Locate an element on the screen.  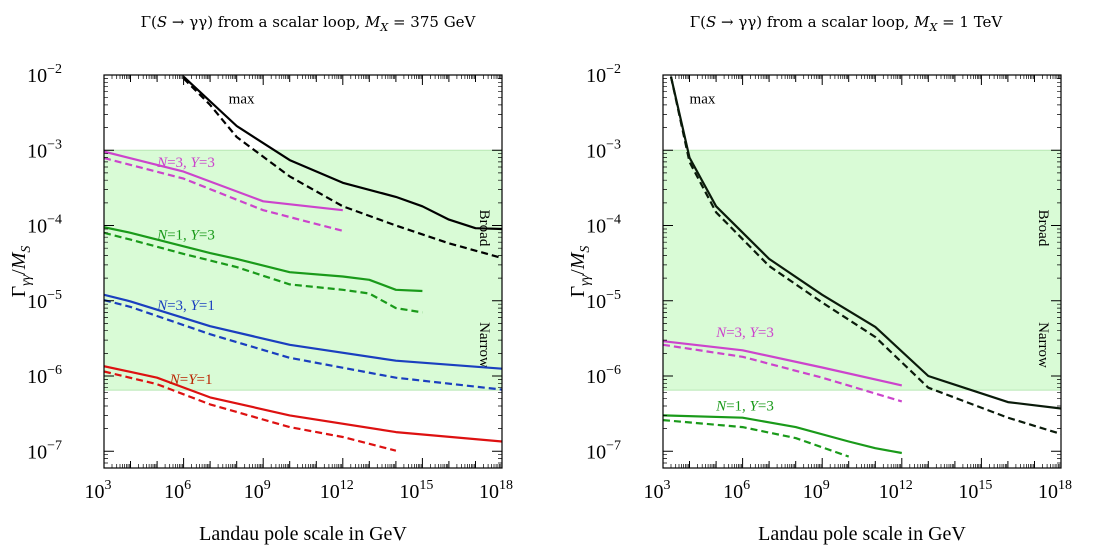
x-axis-label: Landau pole scale in GeV is located at coordinates (862, 534).